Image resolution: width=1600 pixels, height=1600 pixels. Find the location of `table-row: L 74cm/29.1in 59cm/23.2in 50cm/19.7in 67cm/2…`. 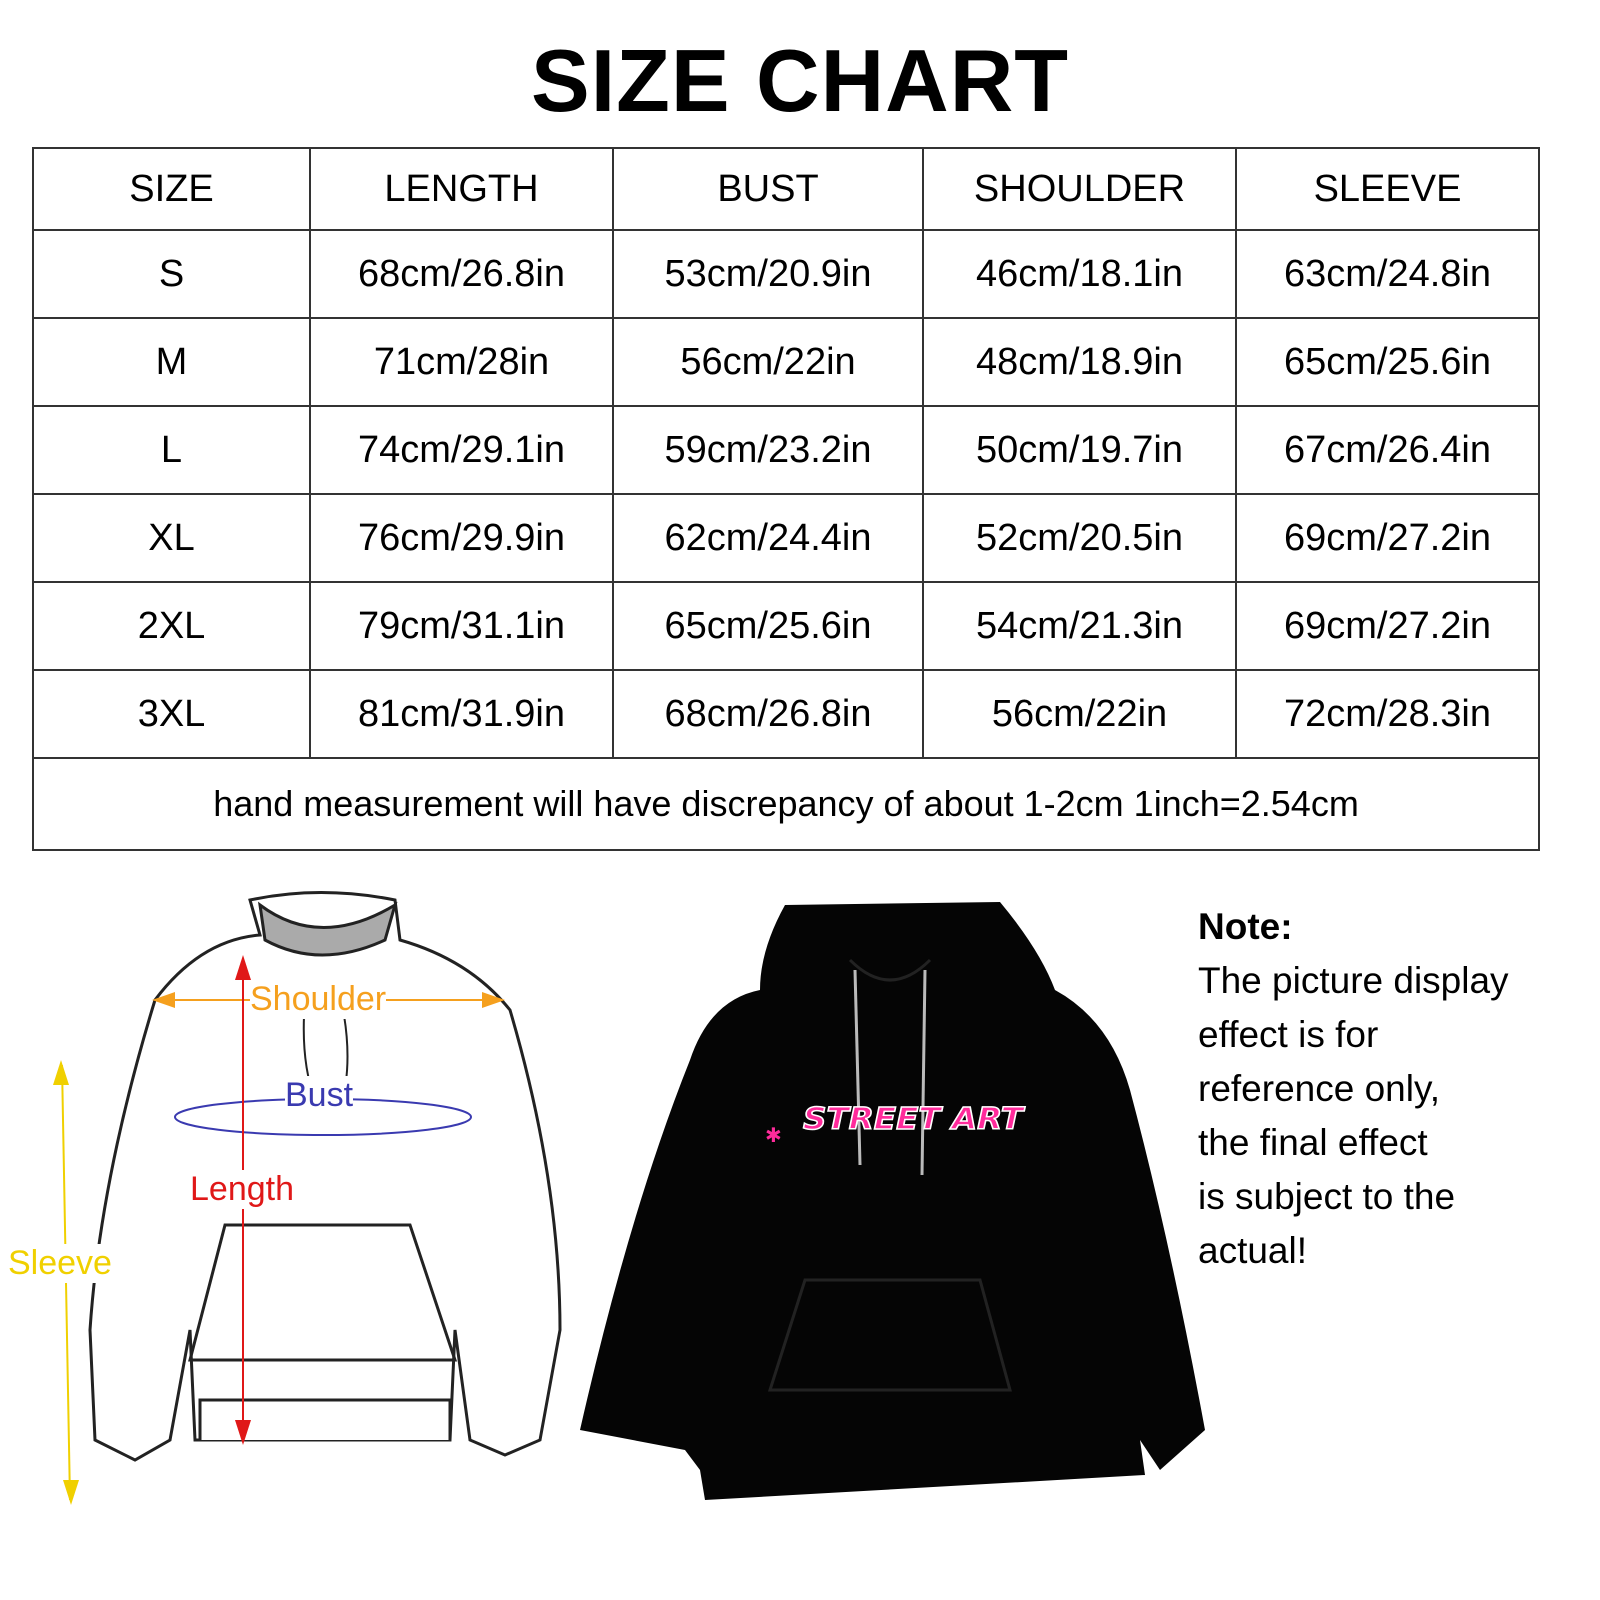

table-row: L 74cm/29.1in 59cm/23.2in 50cm/19.7in 67cm/2… is located at coordinates (786, 450).